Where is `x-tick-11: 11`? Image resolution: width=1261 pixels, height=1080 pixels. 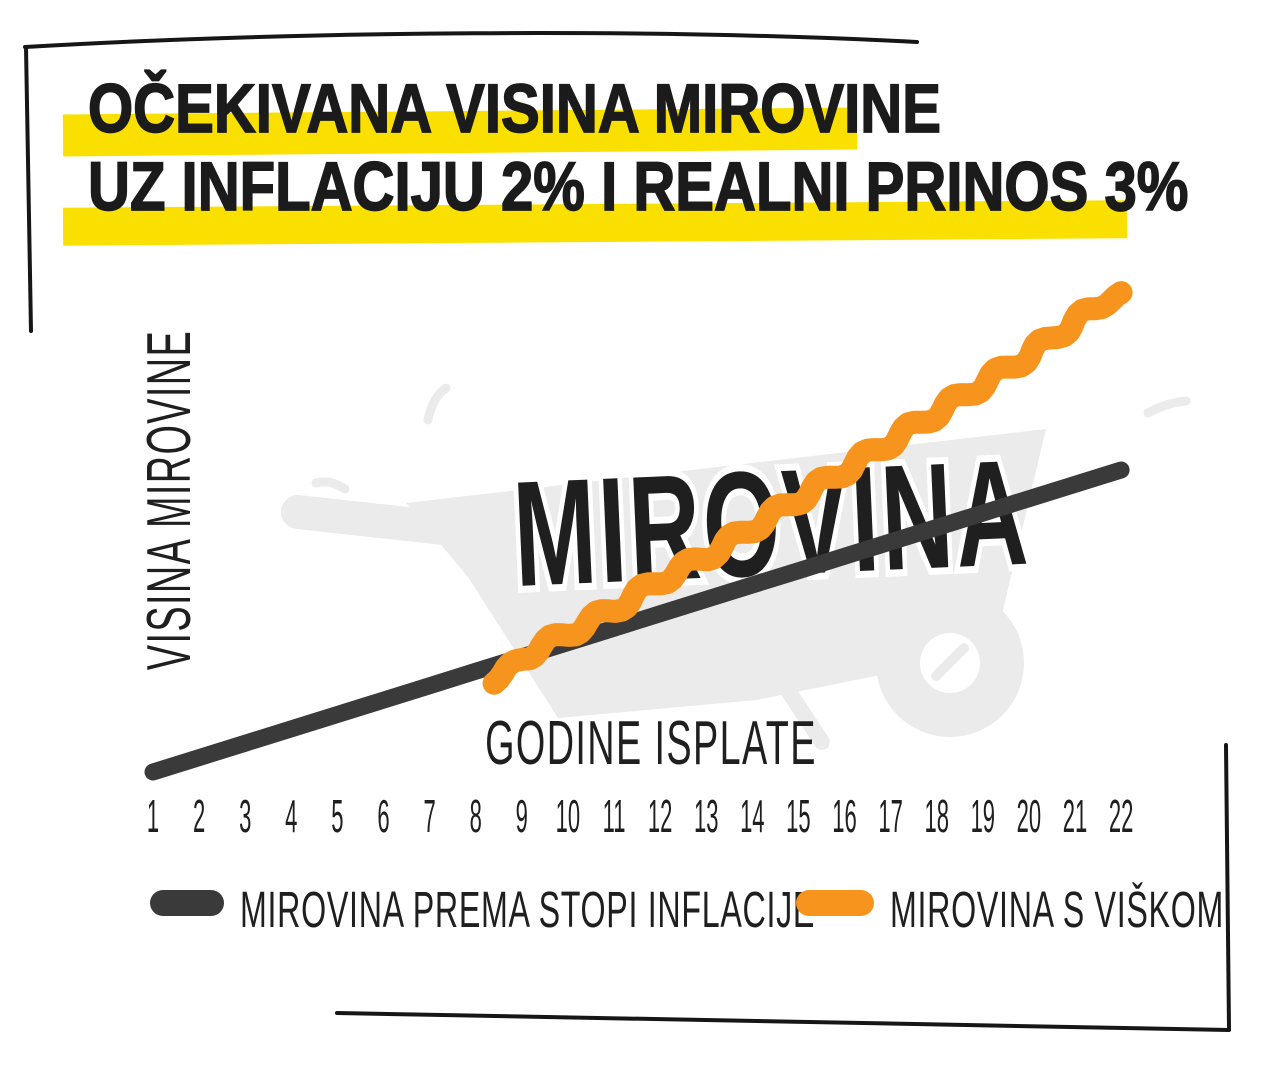 x-tick-11: 11 is located at coordinates (614, 816).